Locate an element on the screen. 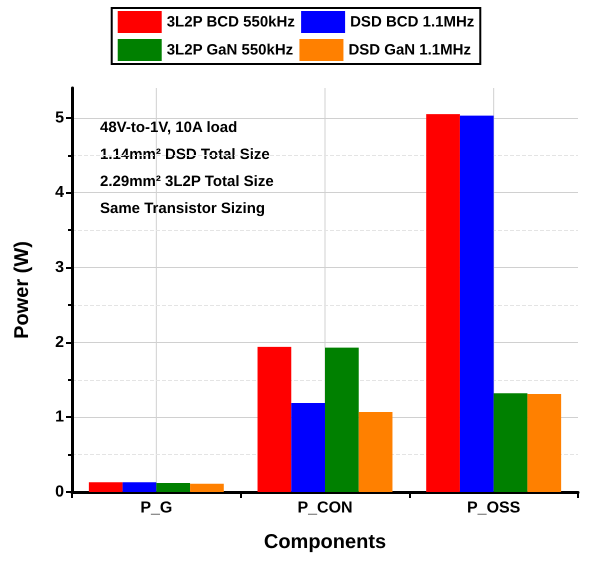 The height and width of the screenshot is (571, 592). y-tick-label: 3 is located at coordinates (59, 267).